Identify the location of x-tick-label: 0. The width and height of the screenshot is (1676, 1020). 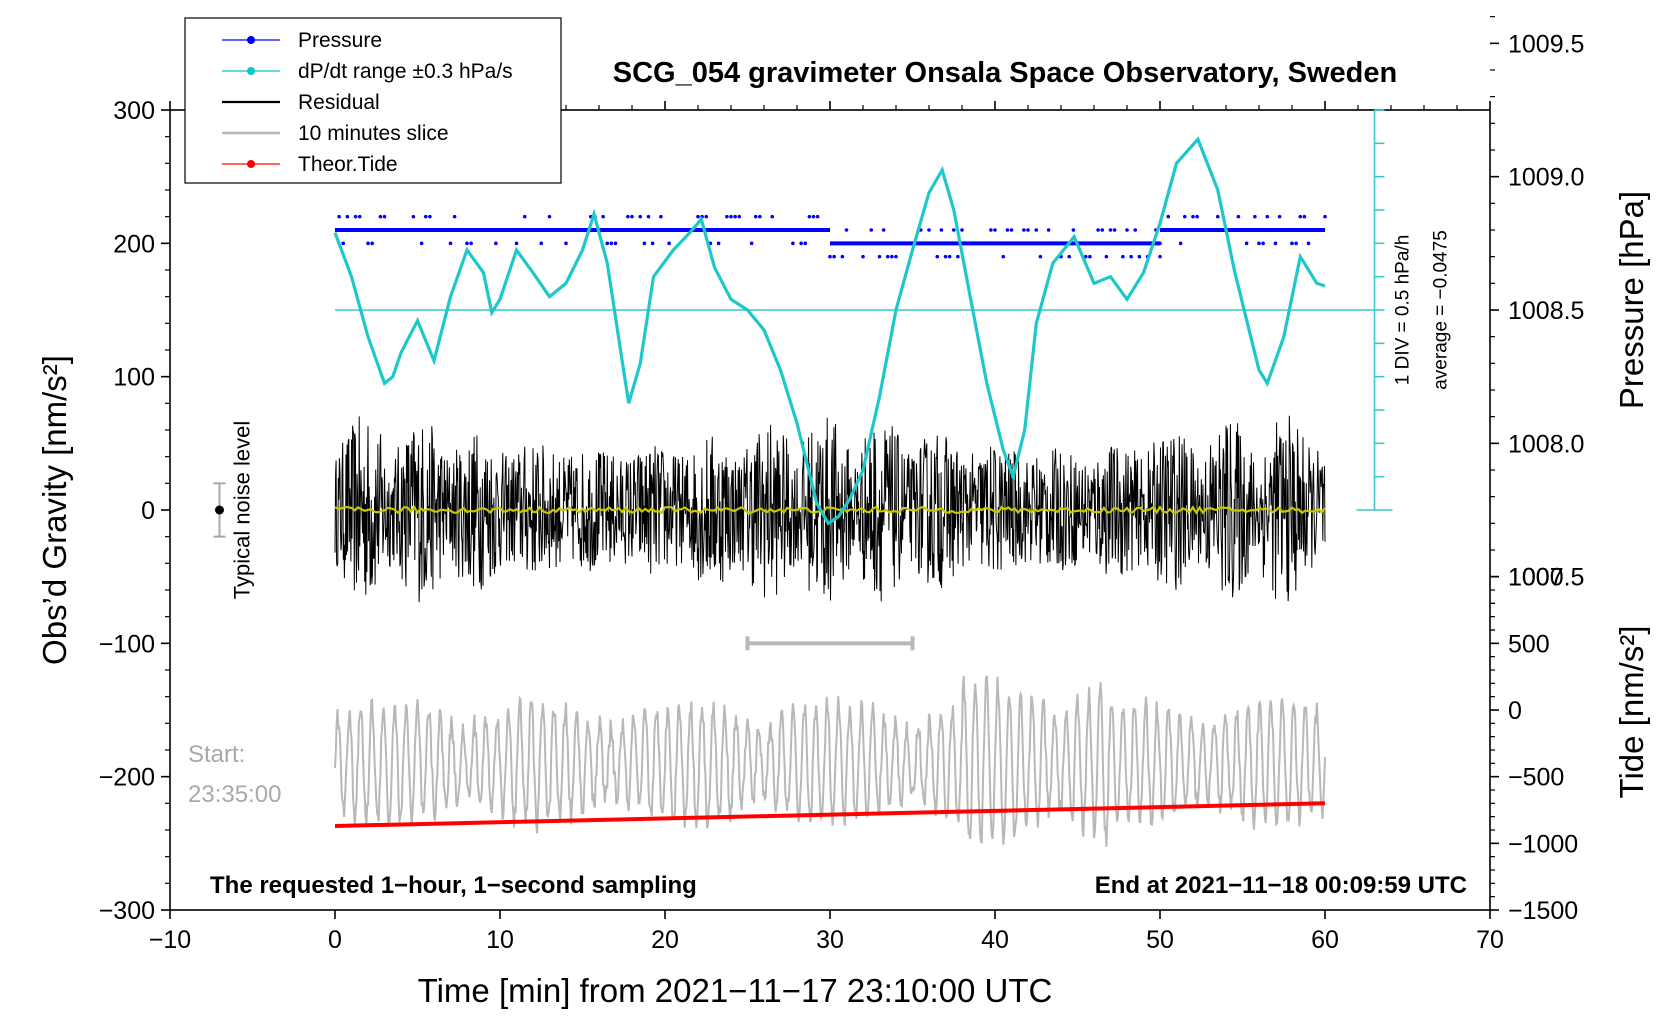
(335, 940).